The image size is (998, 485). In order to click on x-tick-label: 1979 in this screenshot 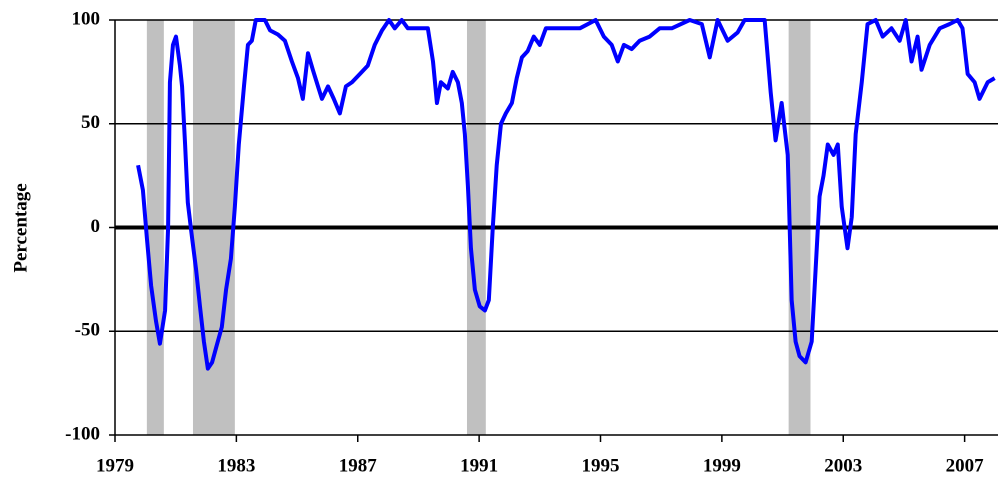, I will do `click(115, 465)`.